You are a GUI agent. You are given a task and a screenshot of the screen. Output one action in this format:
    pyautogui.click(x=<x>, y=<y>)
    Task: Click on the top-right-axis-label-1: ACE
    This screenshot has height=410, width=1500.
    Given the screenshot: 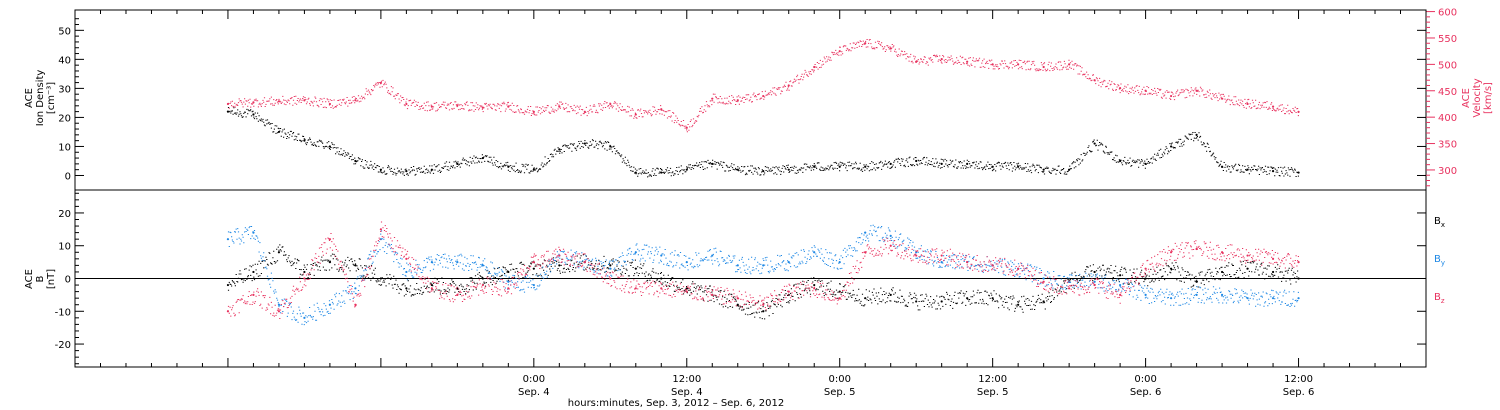 What is the action you would take?
    pyautogui.click(x=1466, y=98)
    